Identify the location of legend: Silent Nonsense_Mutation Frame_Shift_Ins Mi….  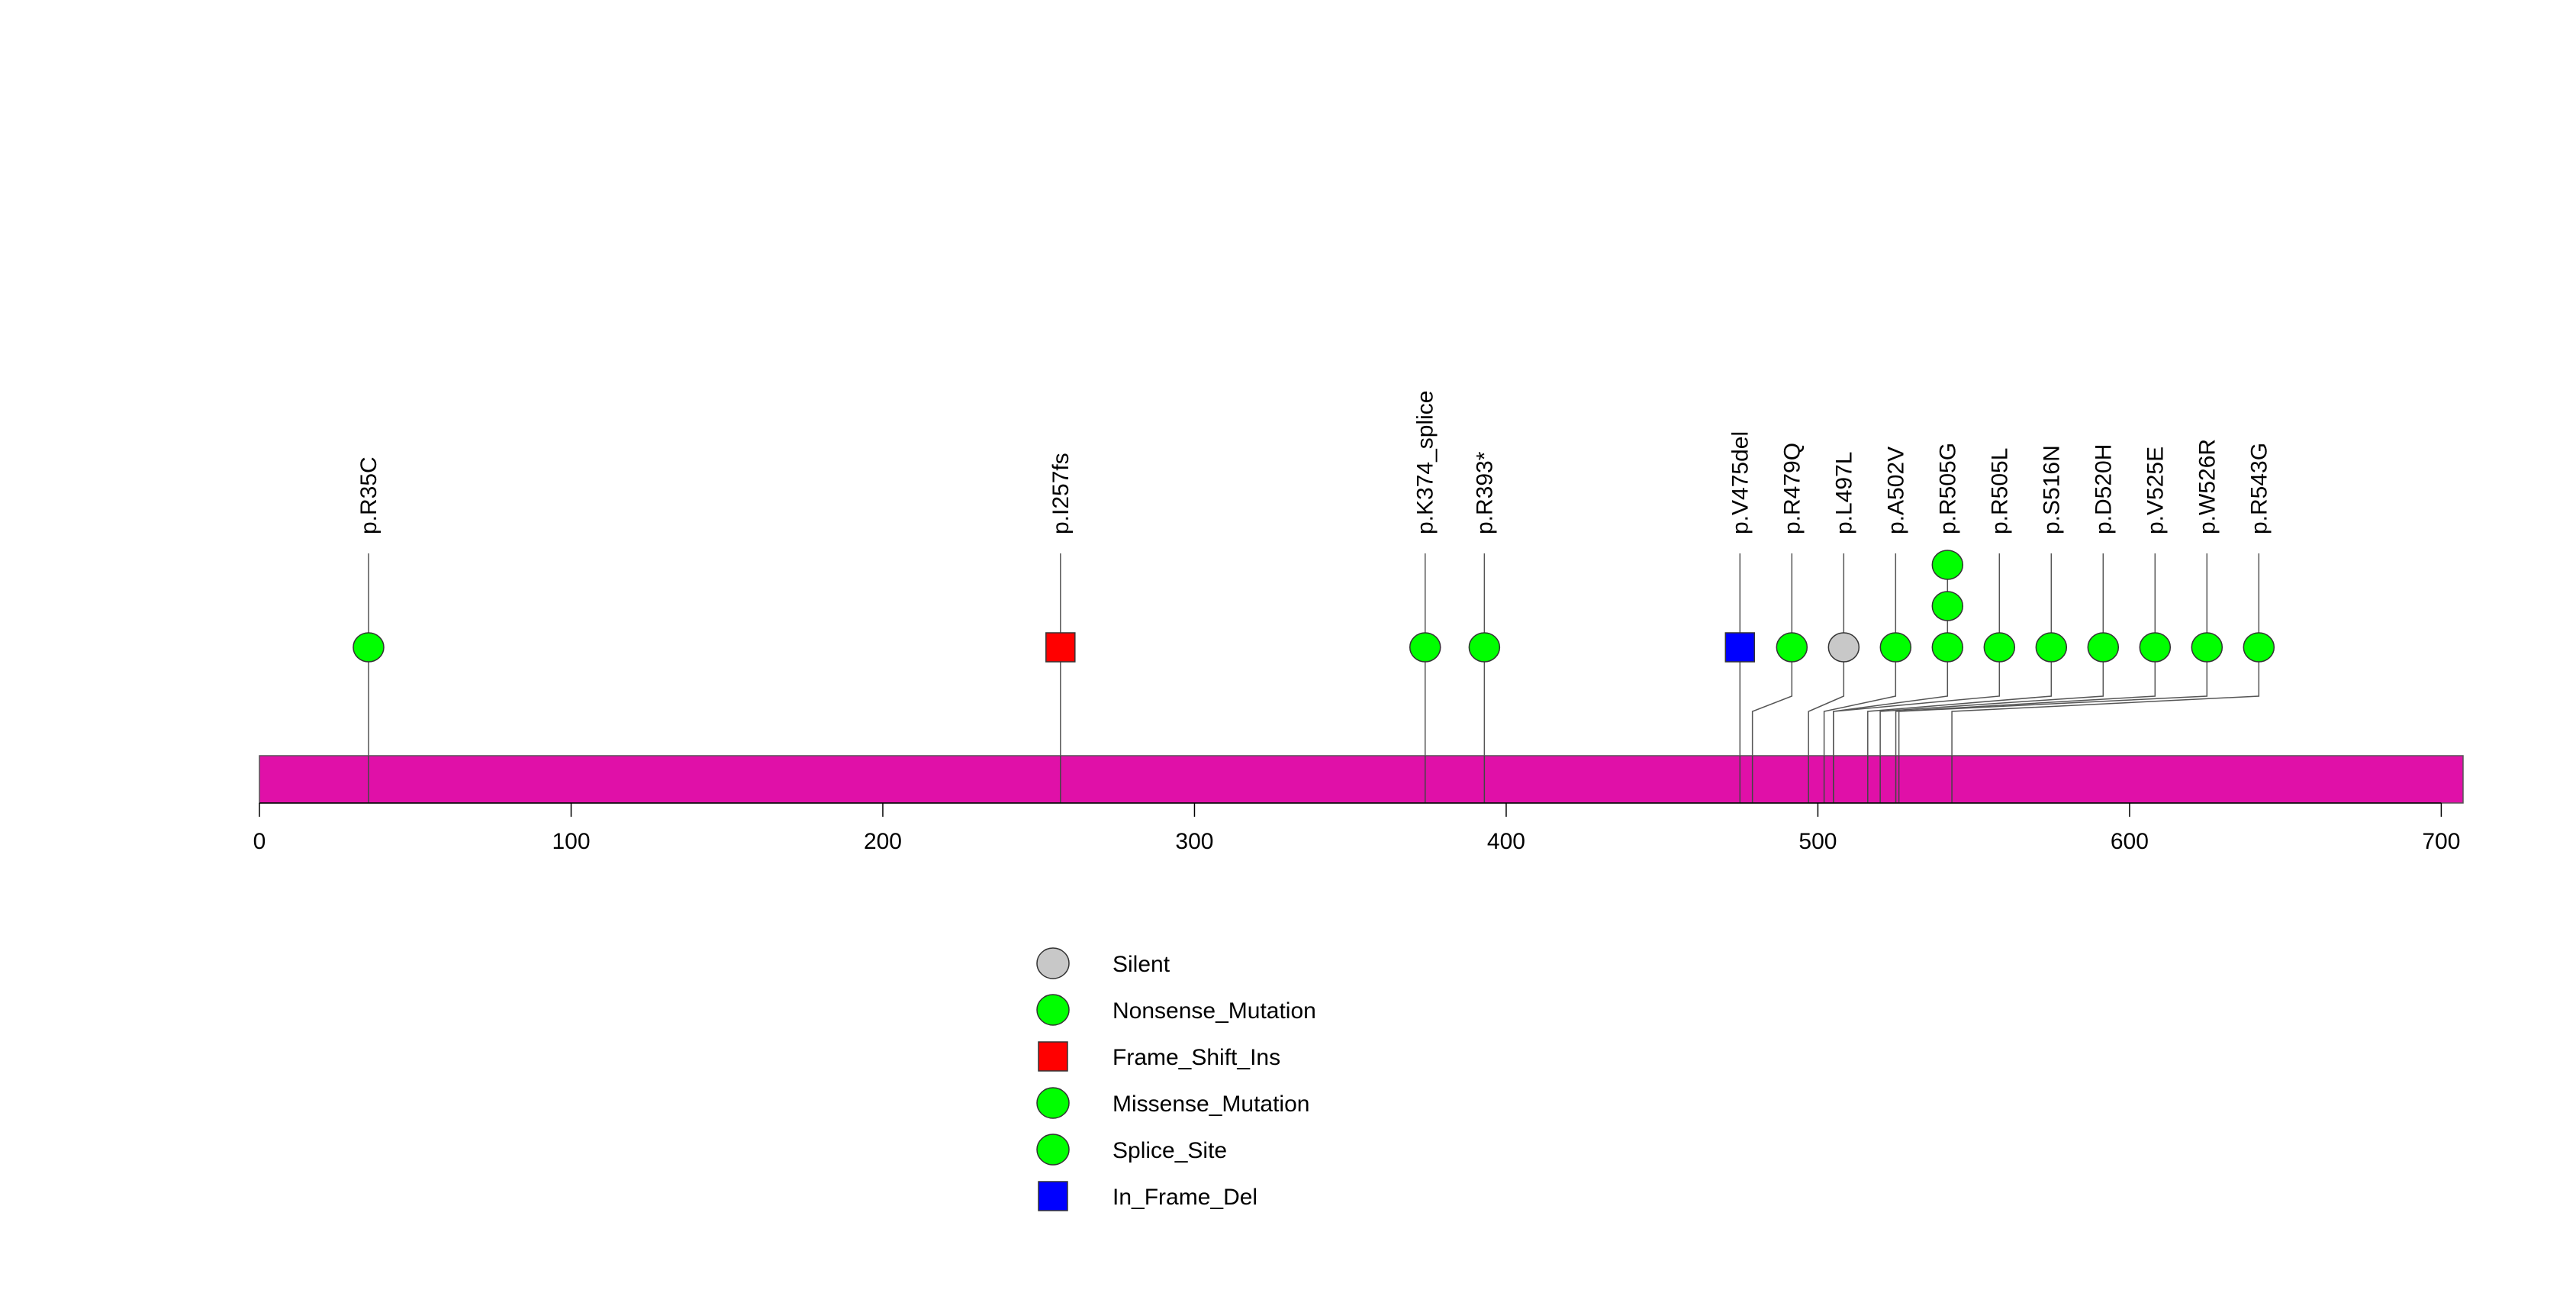
(1176, 1079).